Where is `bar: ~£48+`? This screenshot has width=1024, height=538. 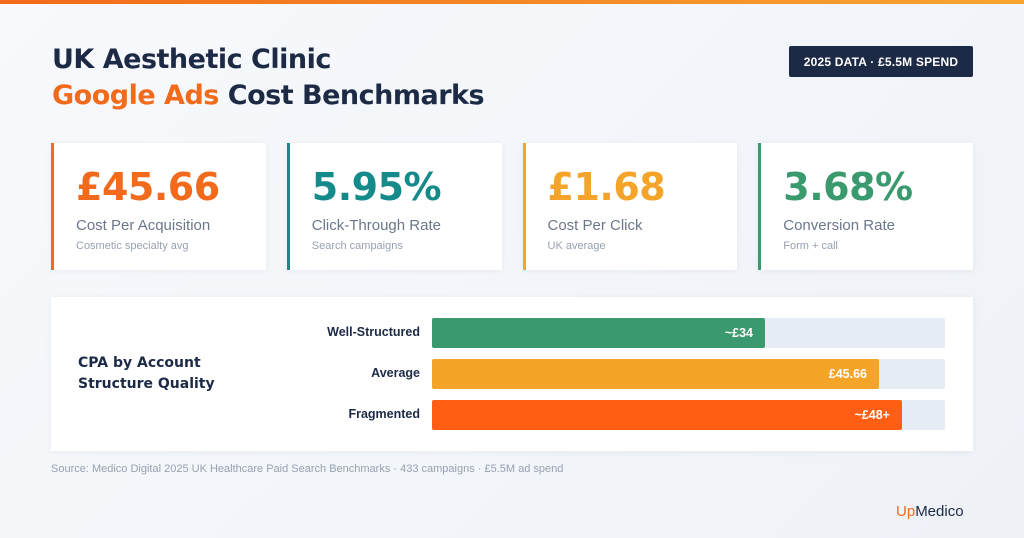
bar: ~£48+ is located at coordinates (667, 415).